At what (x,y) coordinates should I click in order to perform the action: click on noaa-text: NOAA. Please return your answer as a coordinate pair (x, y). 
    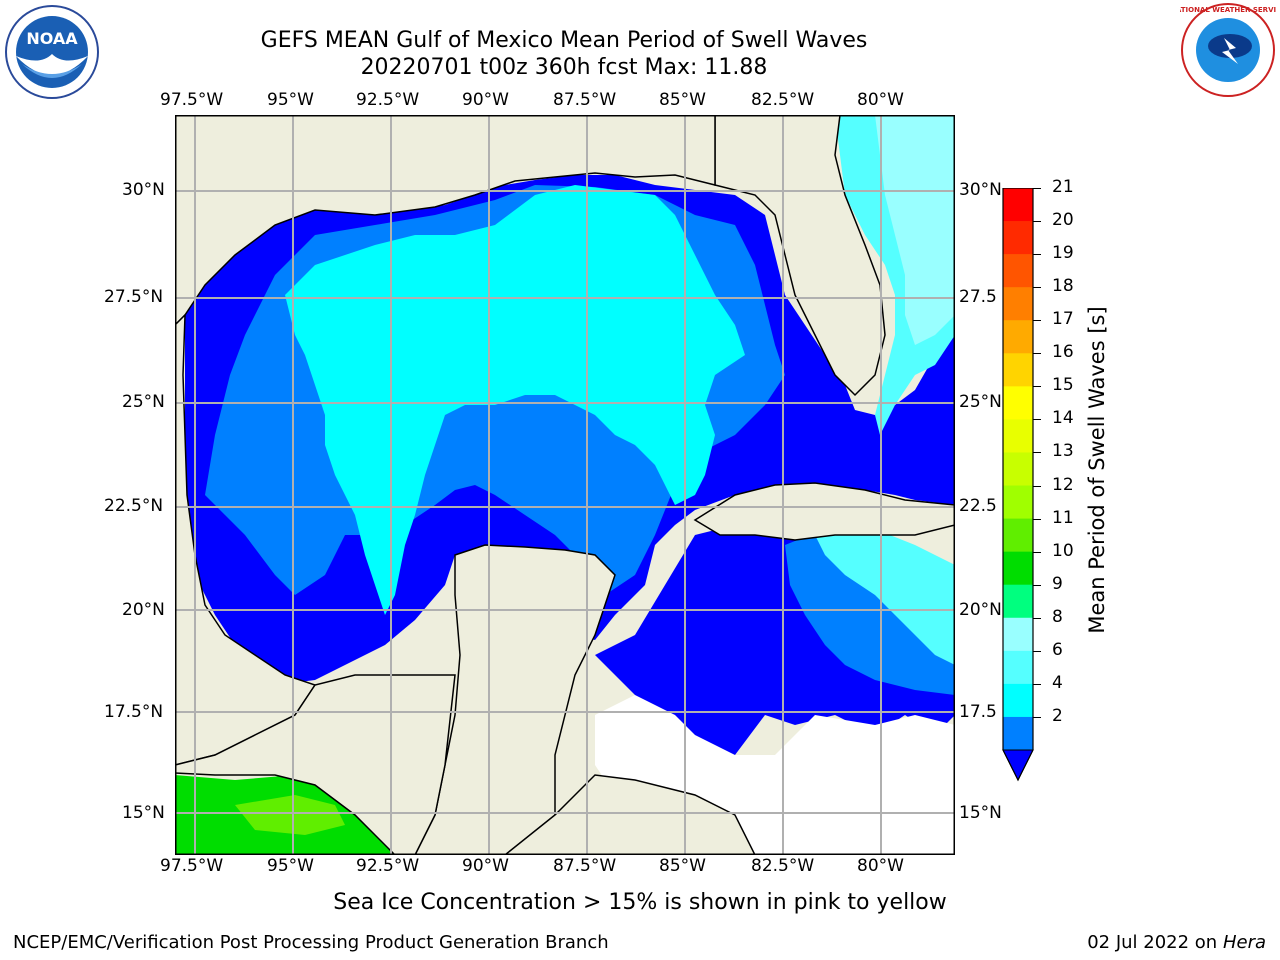
    Looking at the image, I should click on (52, 38).